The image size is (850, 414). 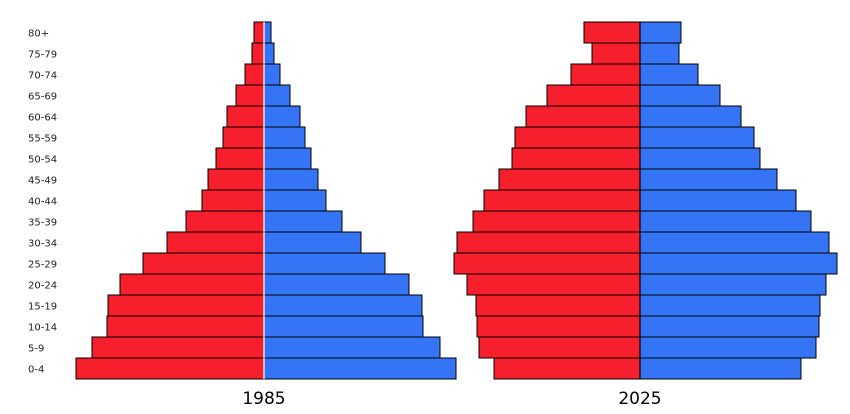 What do you see at coordinates (612, 32) in the screenshot?
I see `bar-2025-left-80+` at bounding box center [612, 32].